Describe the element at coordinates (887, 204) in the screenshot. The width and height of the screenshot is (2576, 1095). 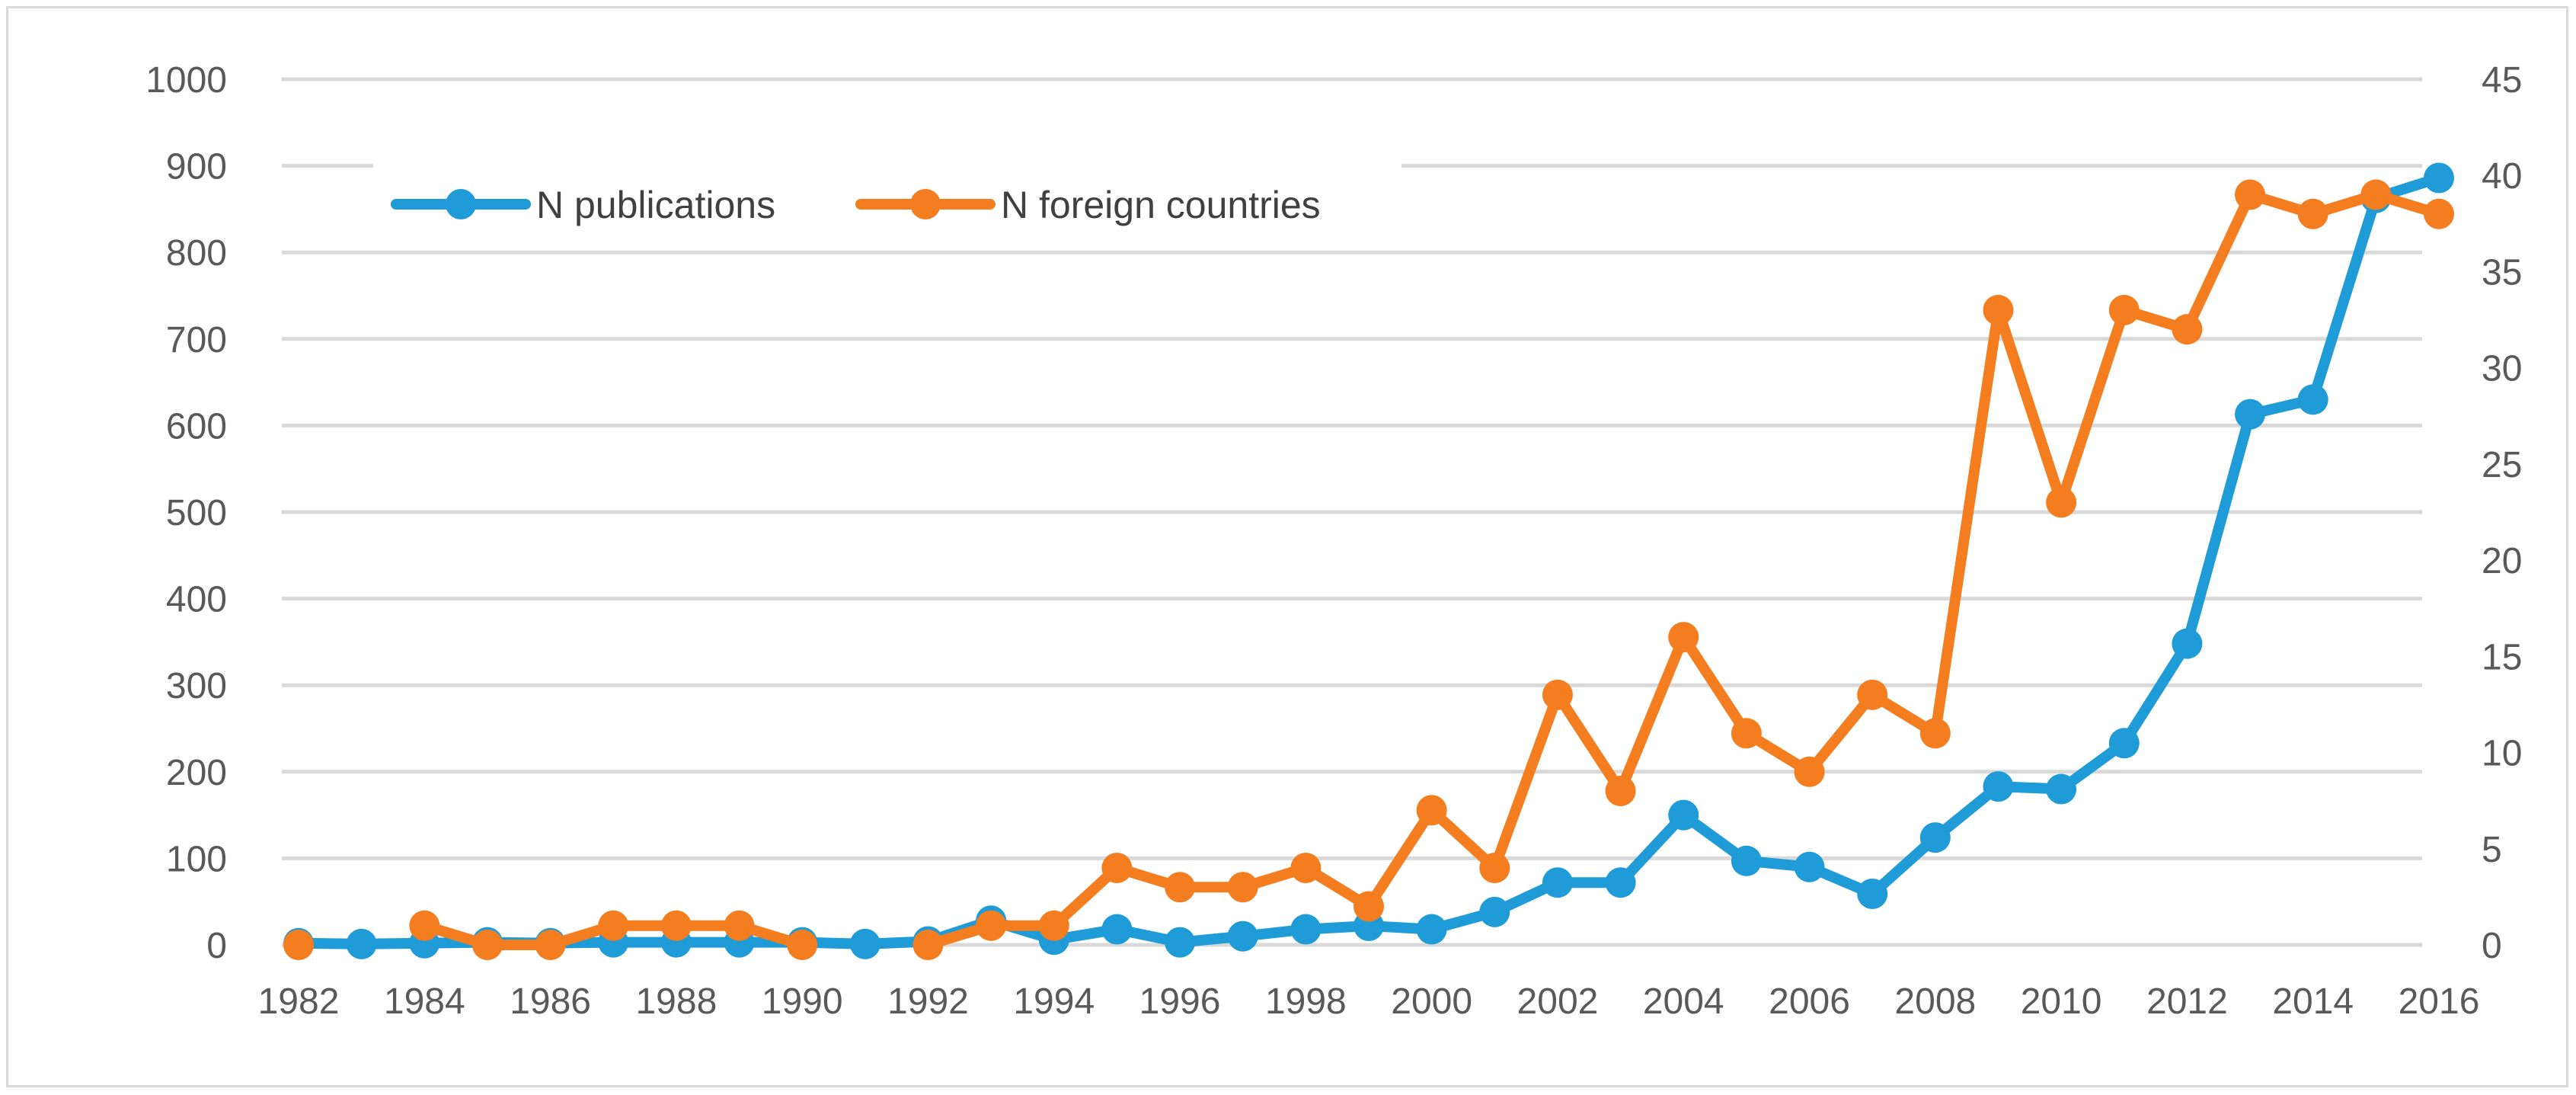
I see `legend: N publications N foreign countries` at that location.